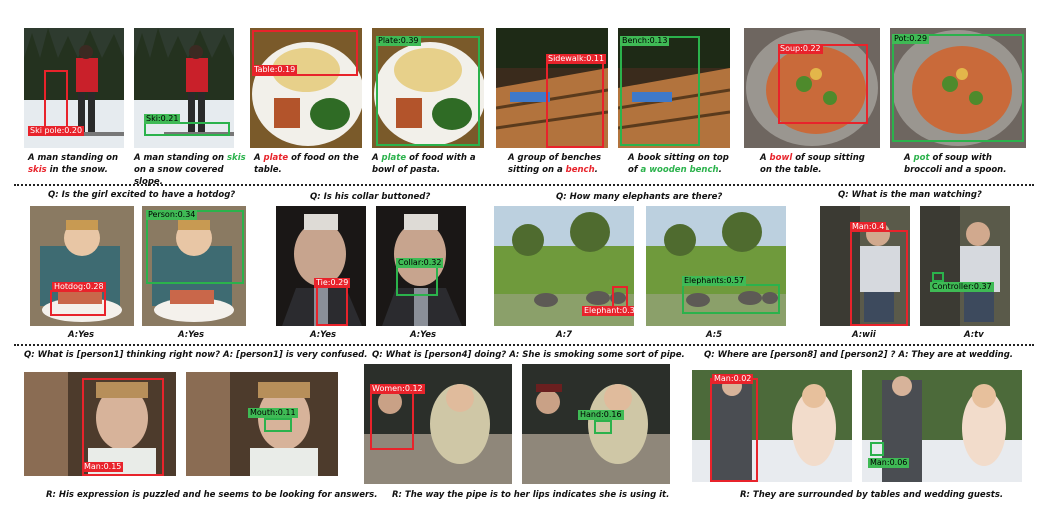 The image size is (1051, 514). I want to click on photo-soup-2: Pot:0.29, so click(958, 88).